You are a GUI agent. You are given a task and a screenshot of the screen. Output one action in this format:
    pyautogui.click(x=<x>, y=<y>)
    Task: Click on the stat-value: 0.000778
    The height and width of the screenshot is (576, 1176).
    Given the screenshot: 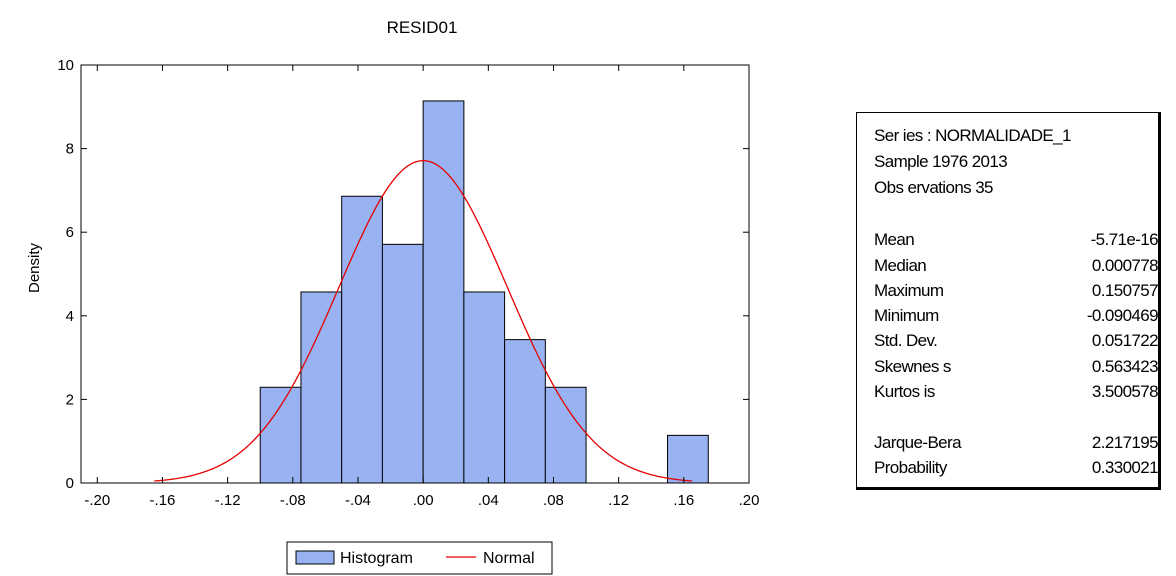 What is the action you would take?
    pyautogui.click(x=1125, y=265)
    